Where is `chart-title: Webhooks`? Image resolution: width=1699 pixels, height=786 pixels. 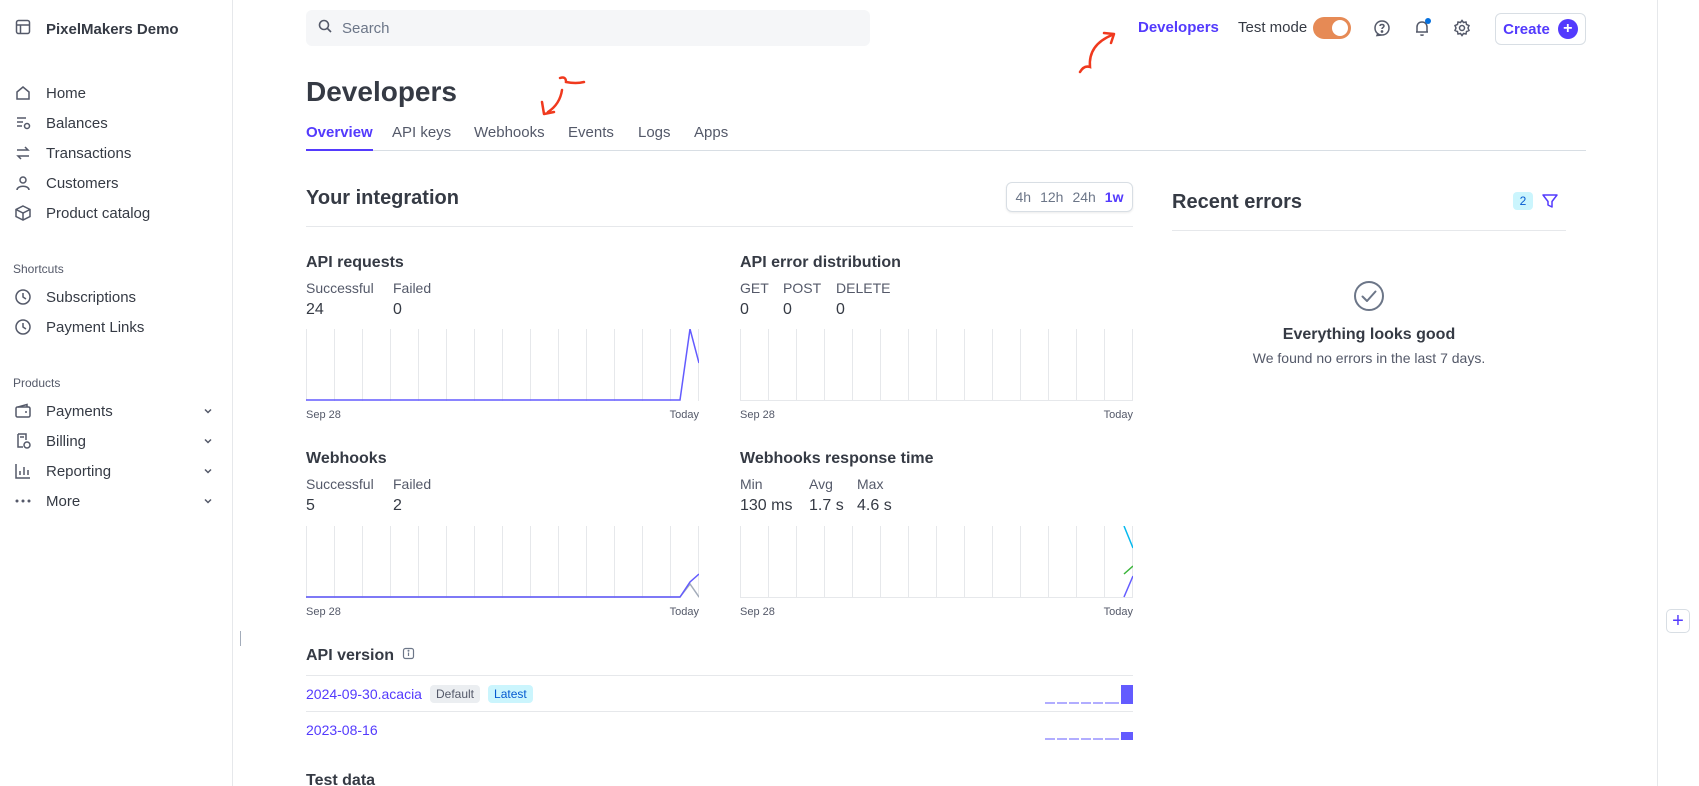
chart-title: Webhooks is located at coordinates (346, 458).